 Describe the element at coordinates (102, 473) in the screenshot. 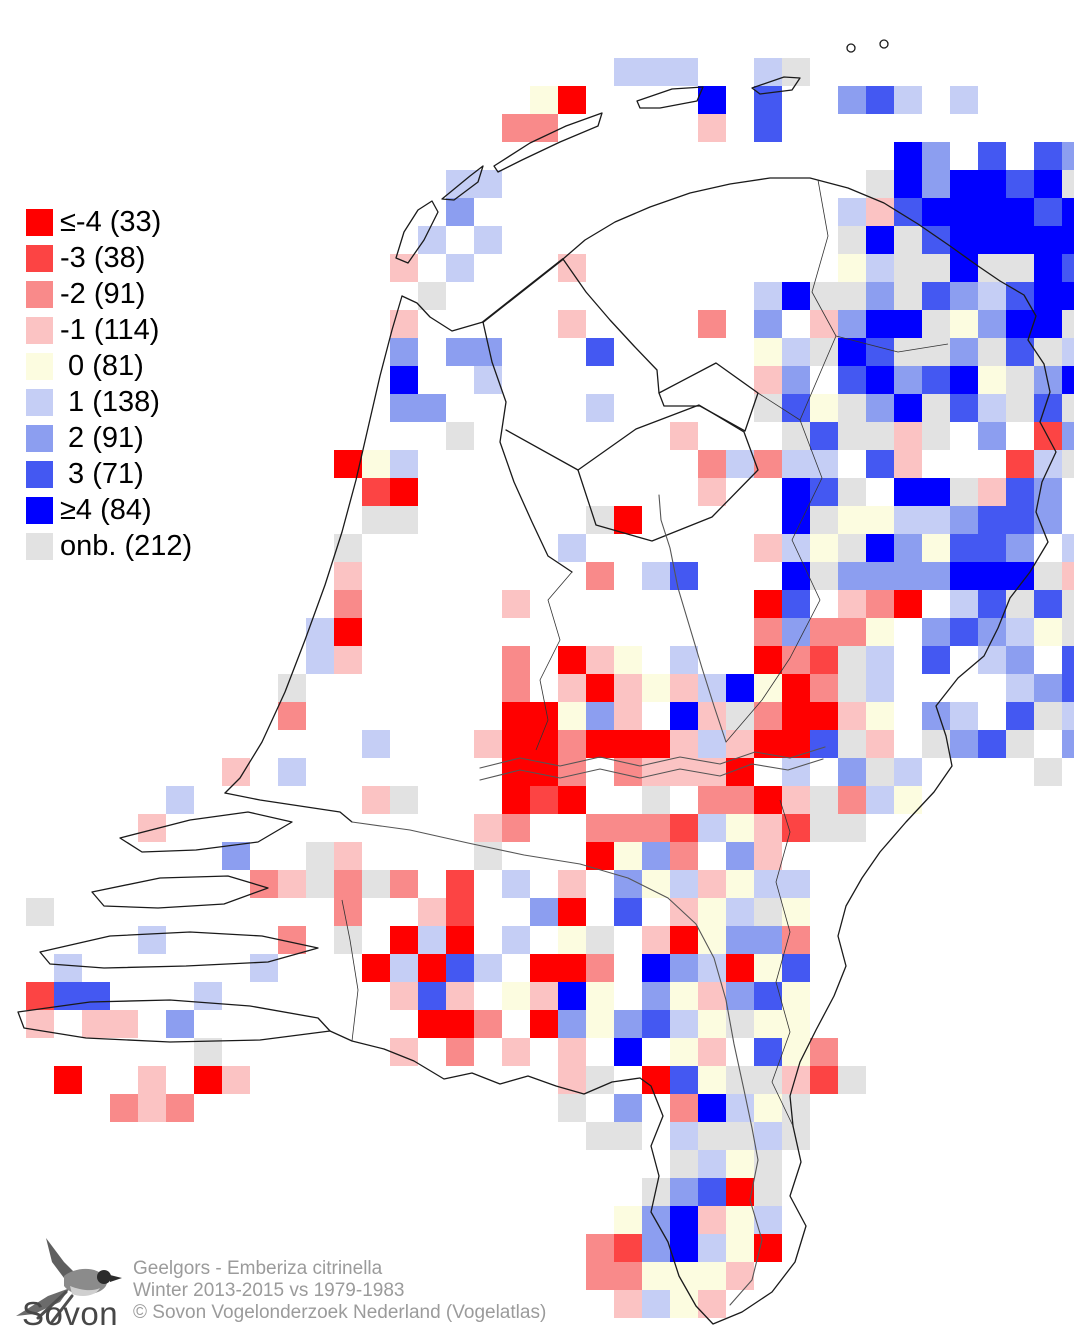

I see `legend-item-label: 3 (71)` at that location.